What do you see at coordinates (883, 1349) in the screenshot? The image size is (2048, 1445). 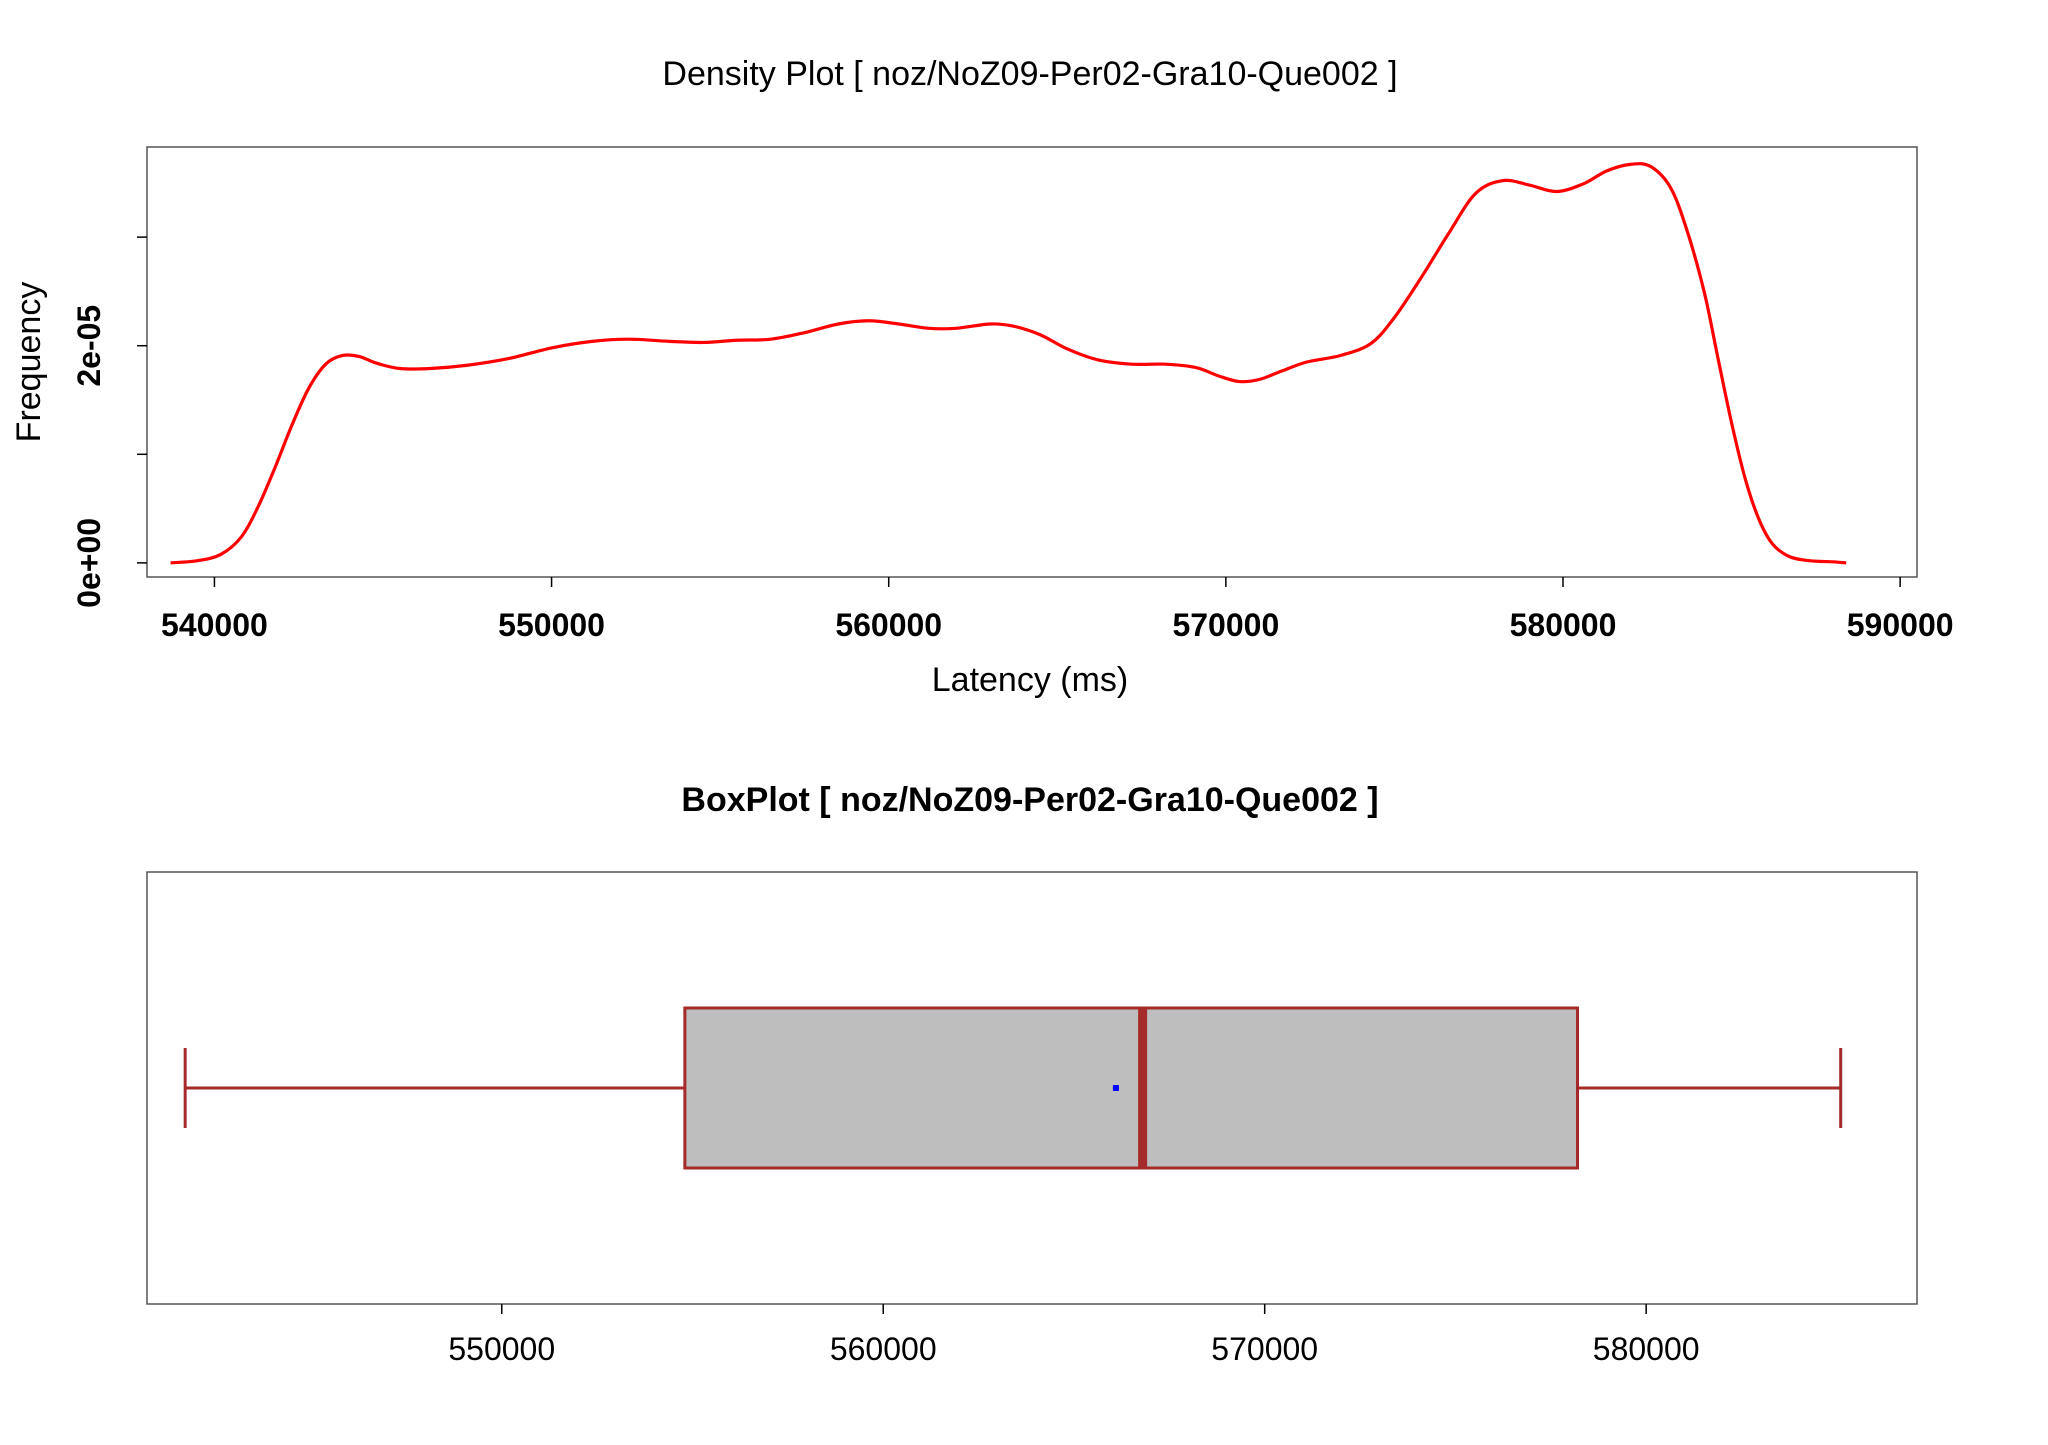 I see `boxplot-x-tick-label: 560000` at bounding box center [883, 1349].